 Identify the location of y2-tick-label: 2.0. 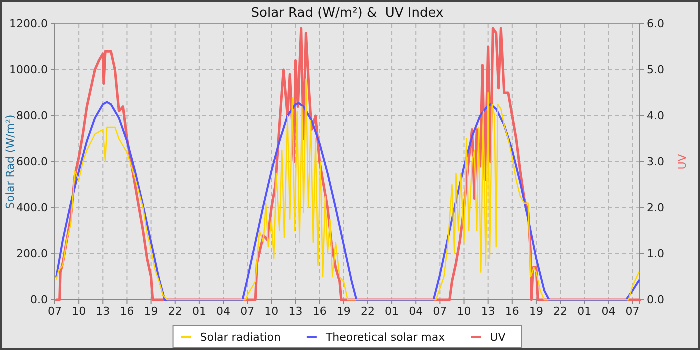
(655, 208).